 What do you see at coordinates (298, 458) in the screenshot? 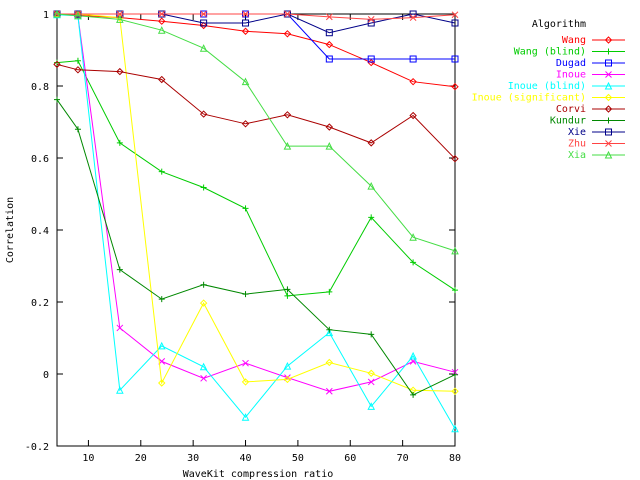
I see `x-tick-label: 50` at bounding box center [298, 458].